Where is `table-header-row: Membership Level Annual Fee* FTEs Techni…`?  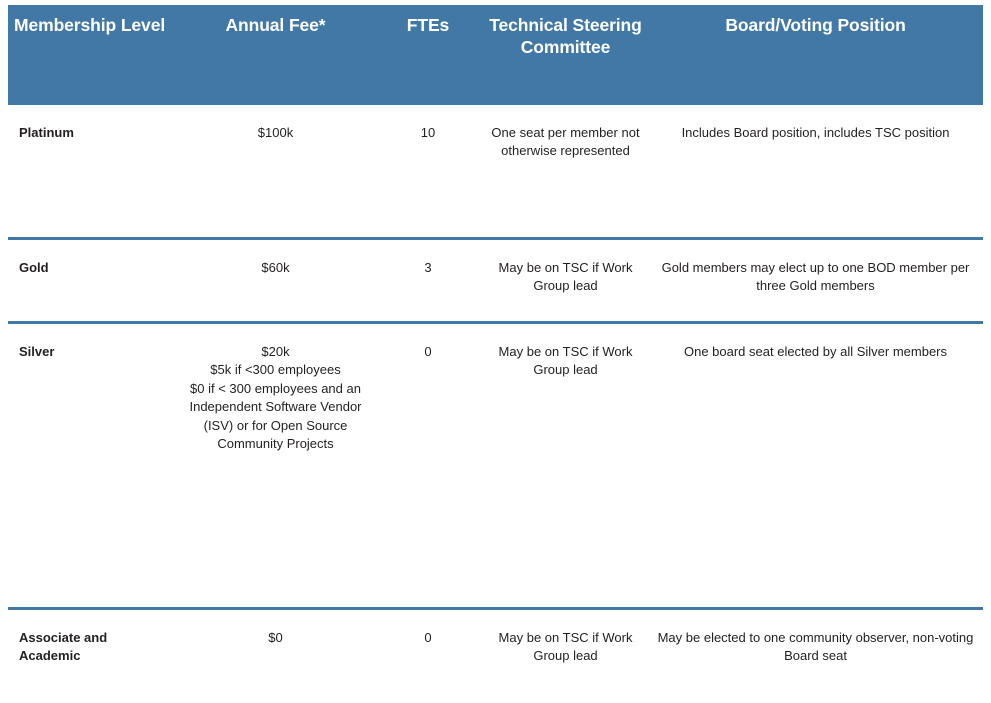
table-header-row: Membership Level Annual Fee* FTEs Techni… is located at coordinates (495, 55).